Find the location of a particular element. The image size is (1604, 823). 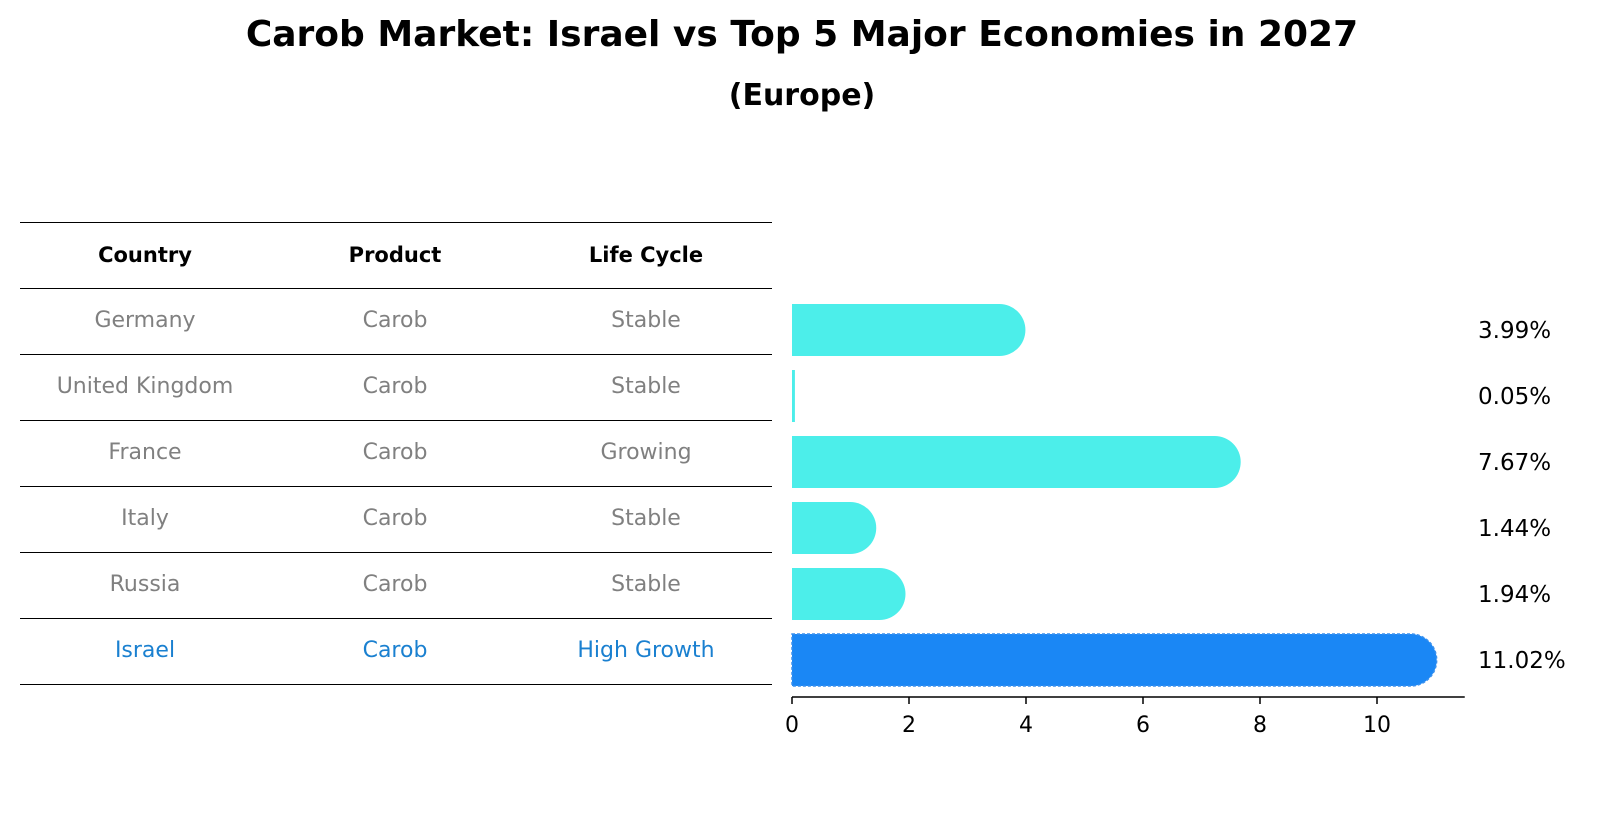

x-tick-label: 2 is located at coordinates (909, 725).